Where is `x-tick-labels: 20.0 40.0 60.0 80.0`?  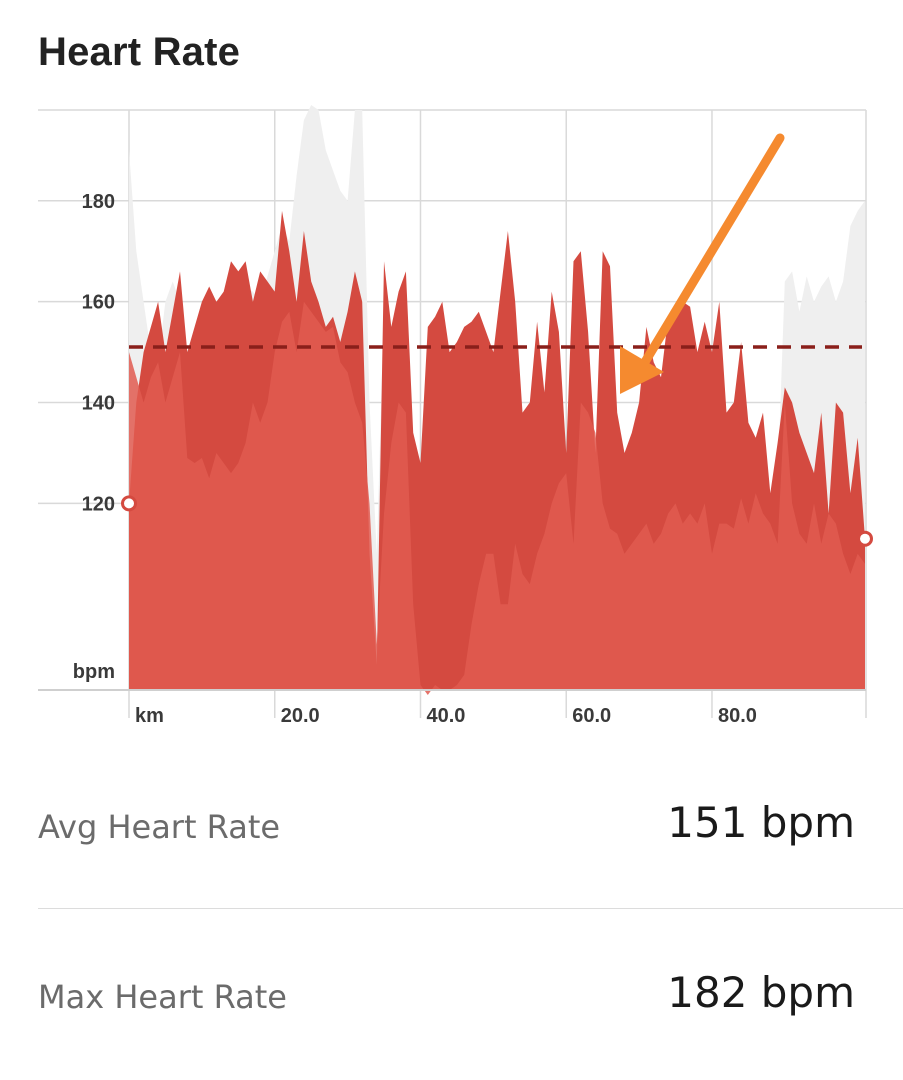
x-tick-labels: 20.0 40.0 60.0 80.0 is located at coordinates (519, 716).